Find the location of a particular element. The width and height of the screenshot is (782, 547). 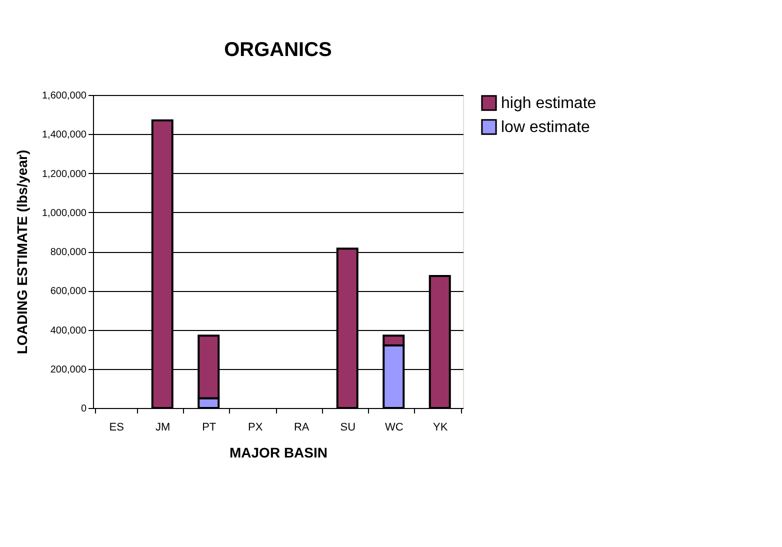

x-tick-label: PX is located at coordinates (256, 428).